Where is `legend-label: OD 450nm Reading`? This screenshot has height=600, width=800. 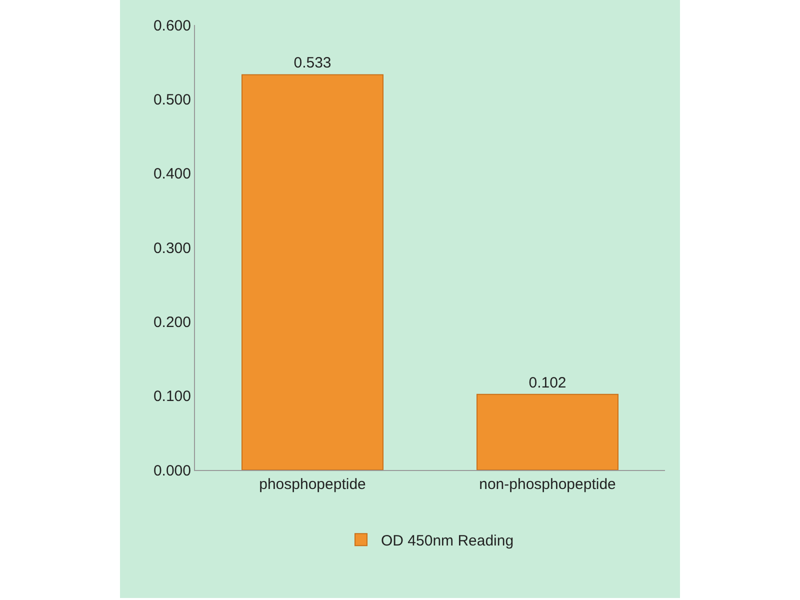 legend-label: OD 450nm Reading is located at coordinates (447, 541).